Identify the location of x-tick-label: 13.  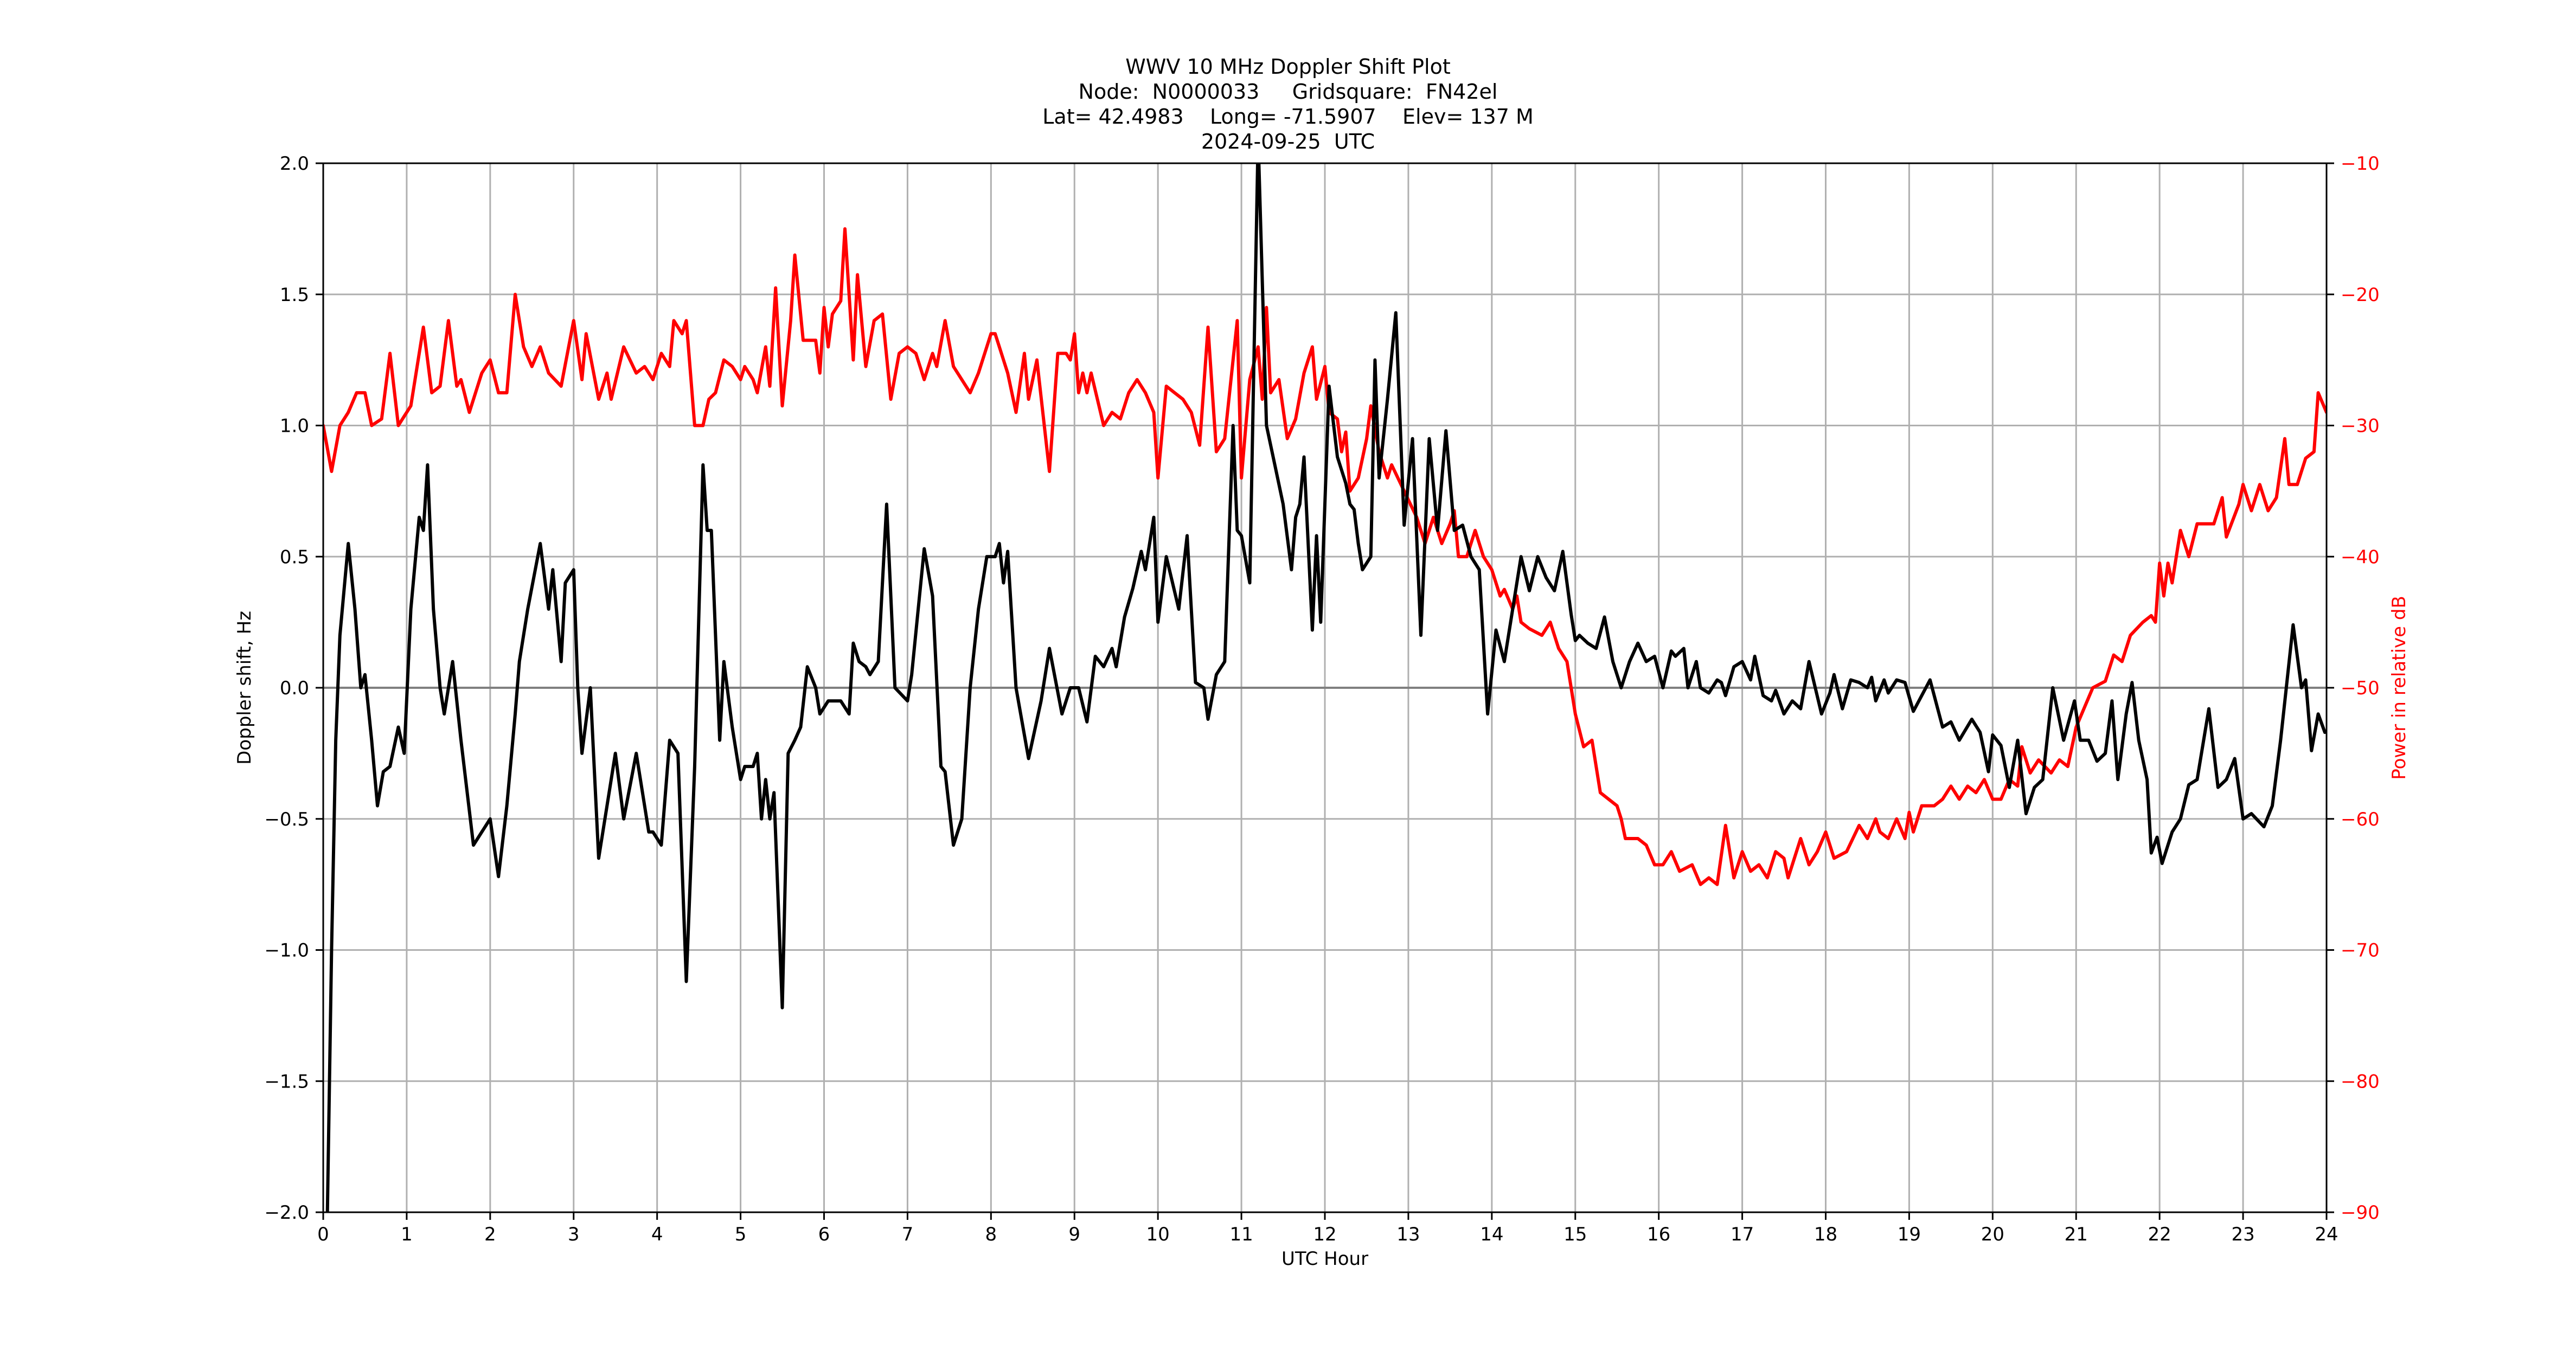
(1408, 1234).